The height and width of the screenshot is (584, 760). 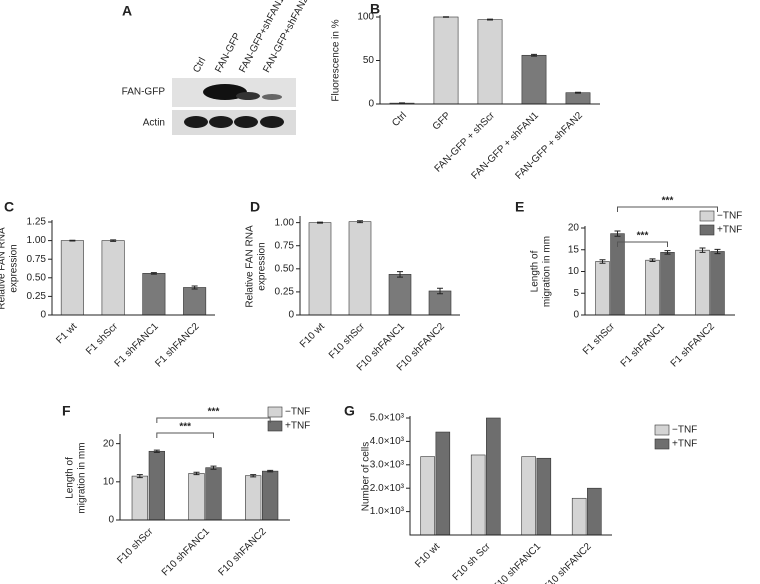 I want to click on y-tick-label: 3.0×10³, so click(x=387, y=464).